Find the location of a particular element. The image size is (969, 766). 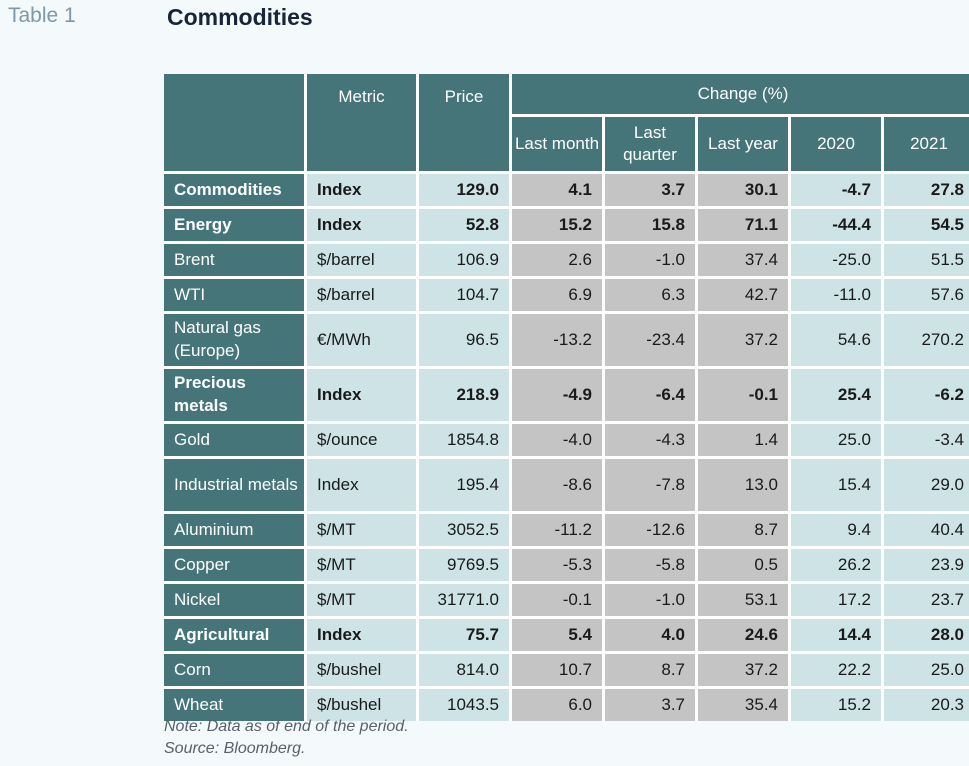

price-cell: 1043.5 is located at coordinates (464, 705).